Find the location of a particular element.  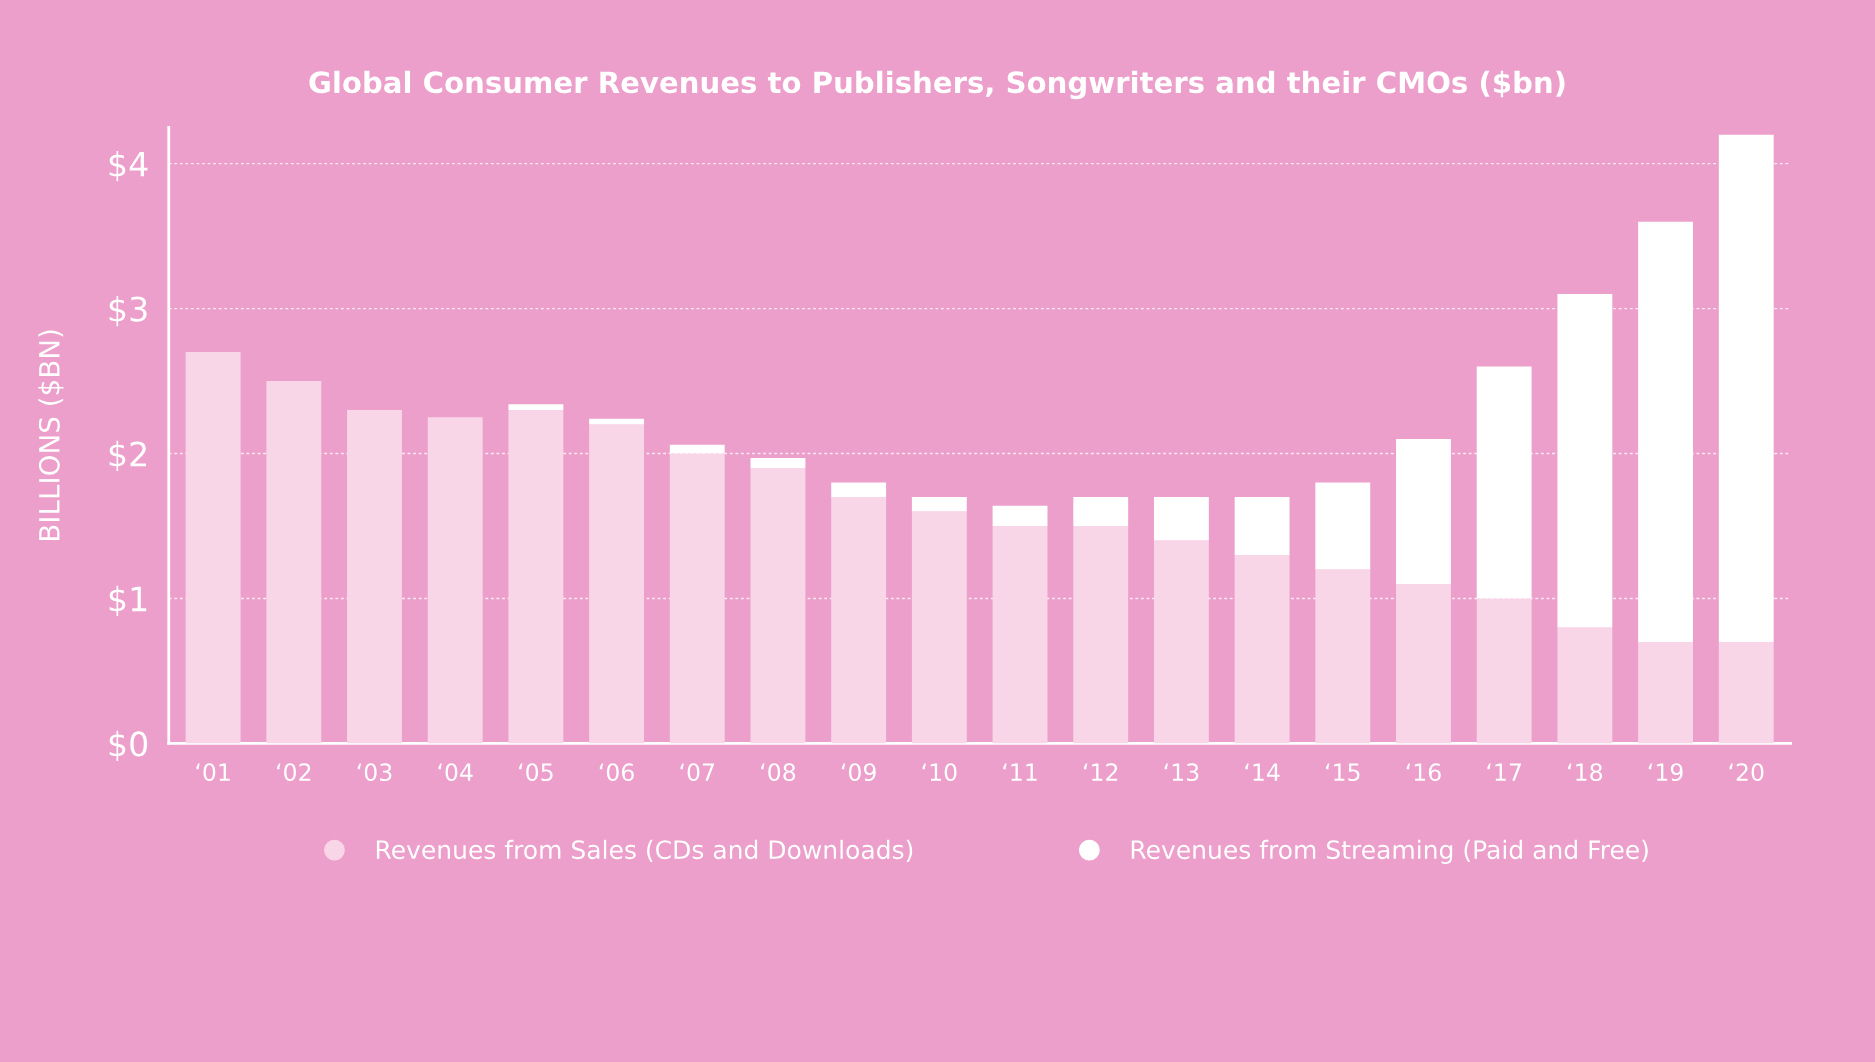

x-tick-label: ‘13 is located at coordinates (1181, 772).